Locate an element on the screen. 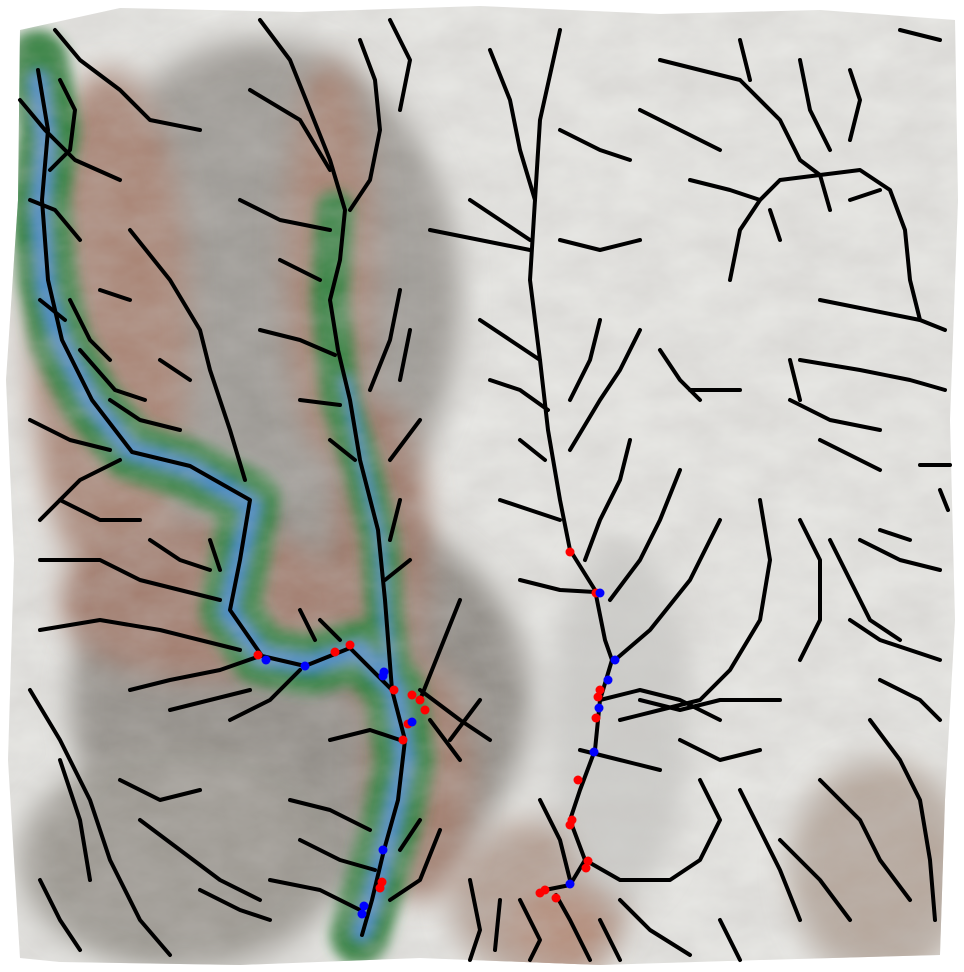  red-markers is located at coordinates (429, 725).